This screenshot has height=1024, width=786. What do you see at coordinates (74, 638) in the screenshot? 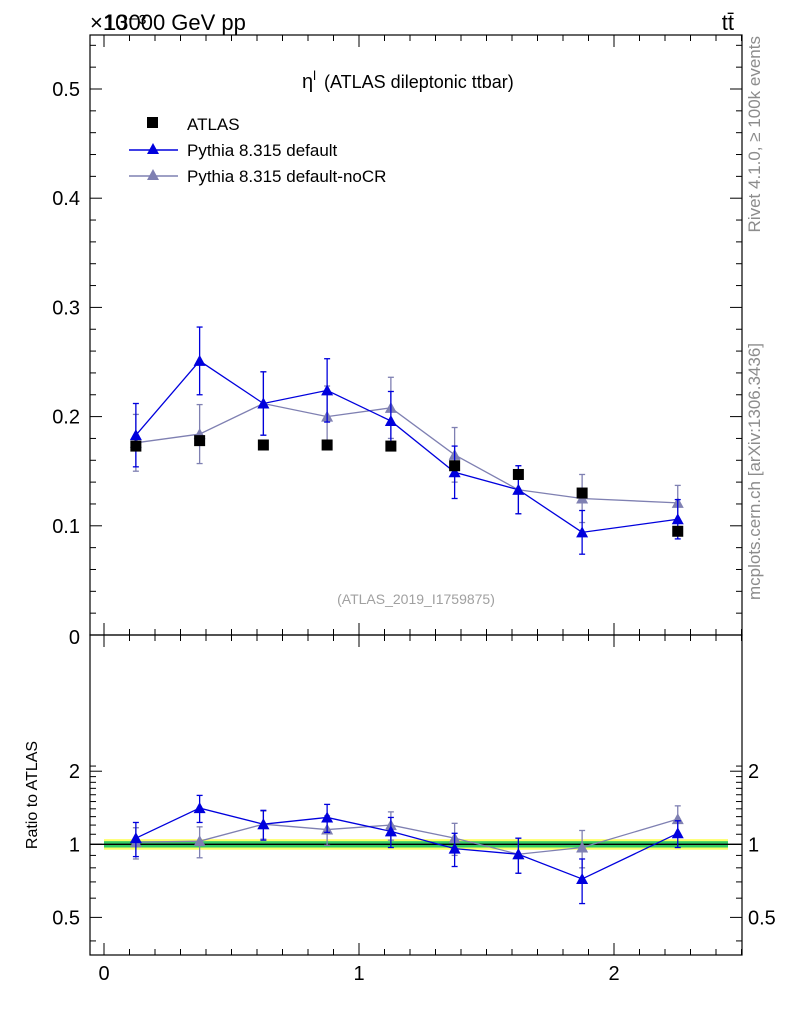
I see `y-tick-zero: 0` at bounding box center [74, 638].